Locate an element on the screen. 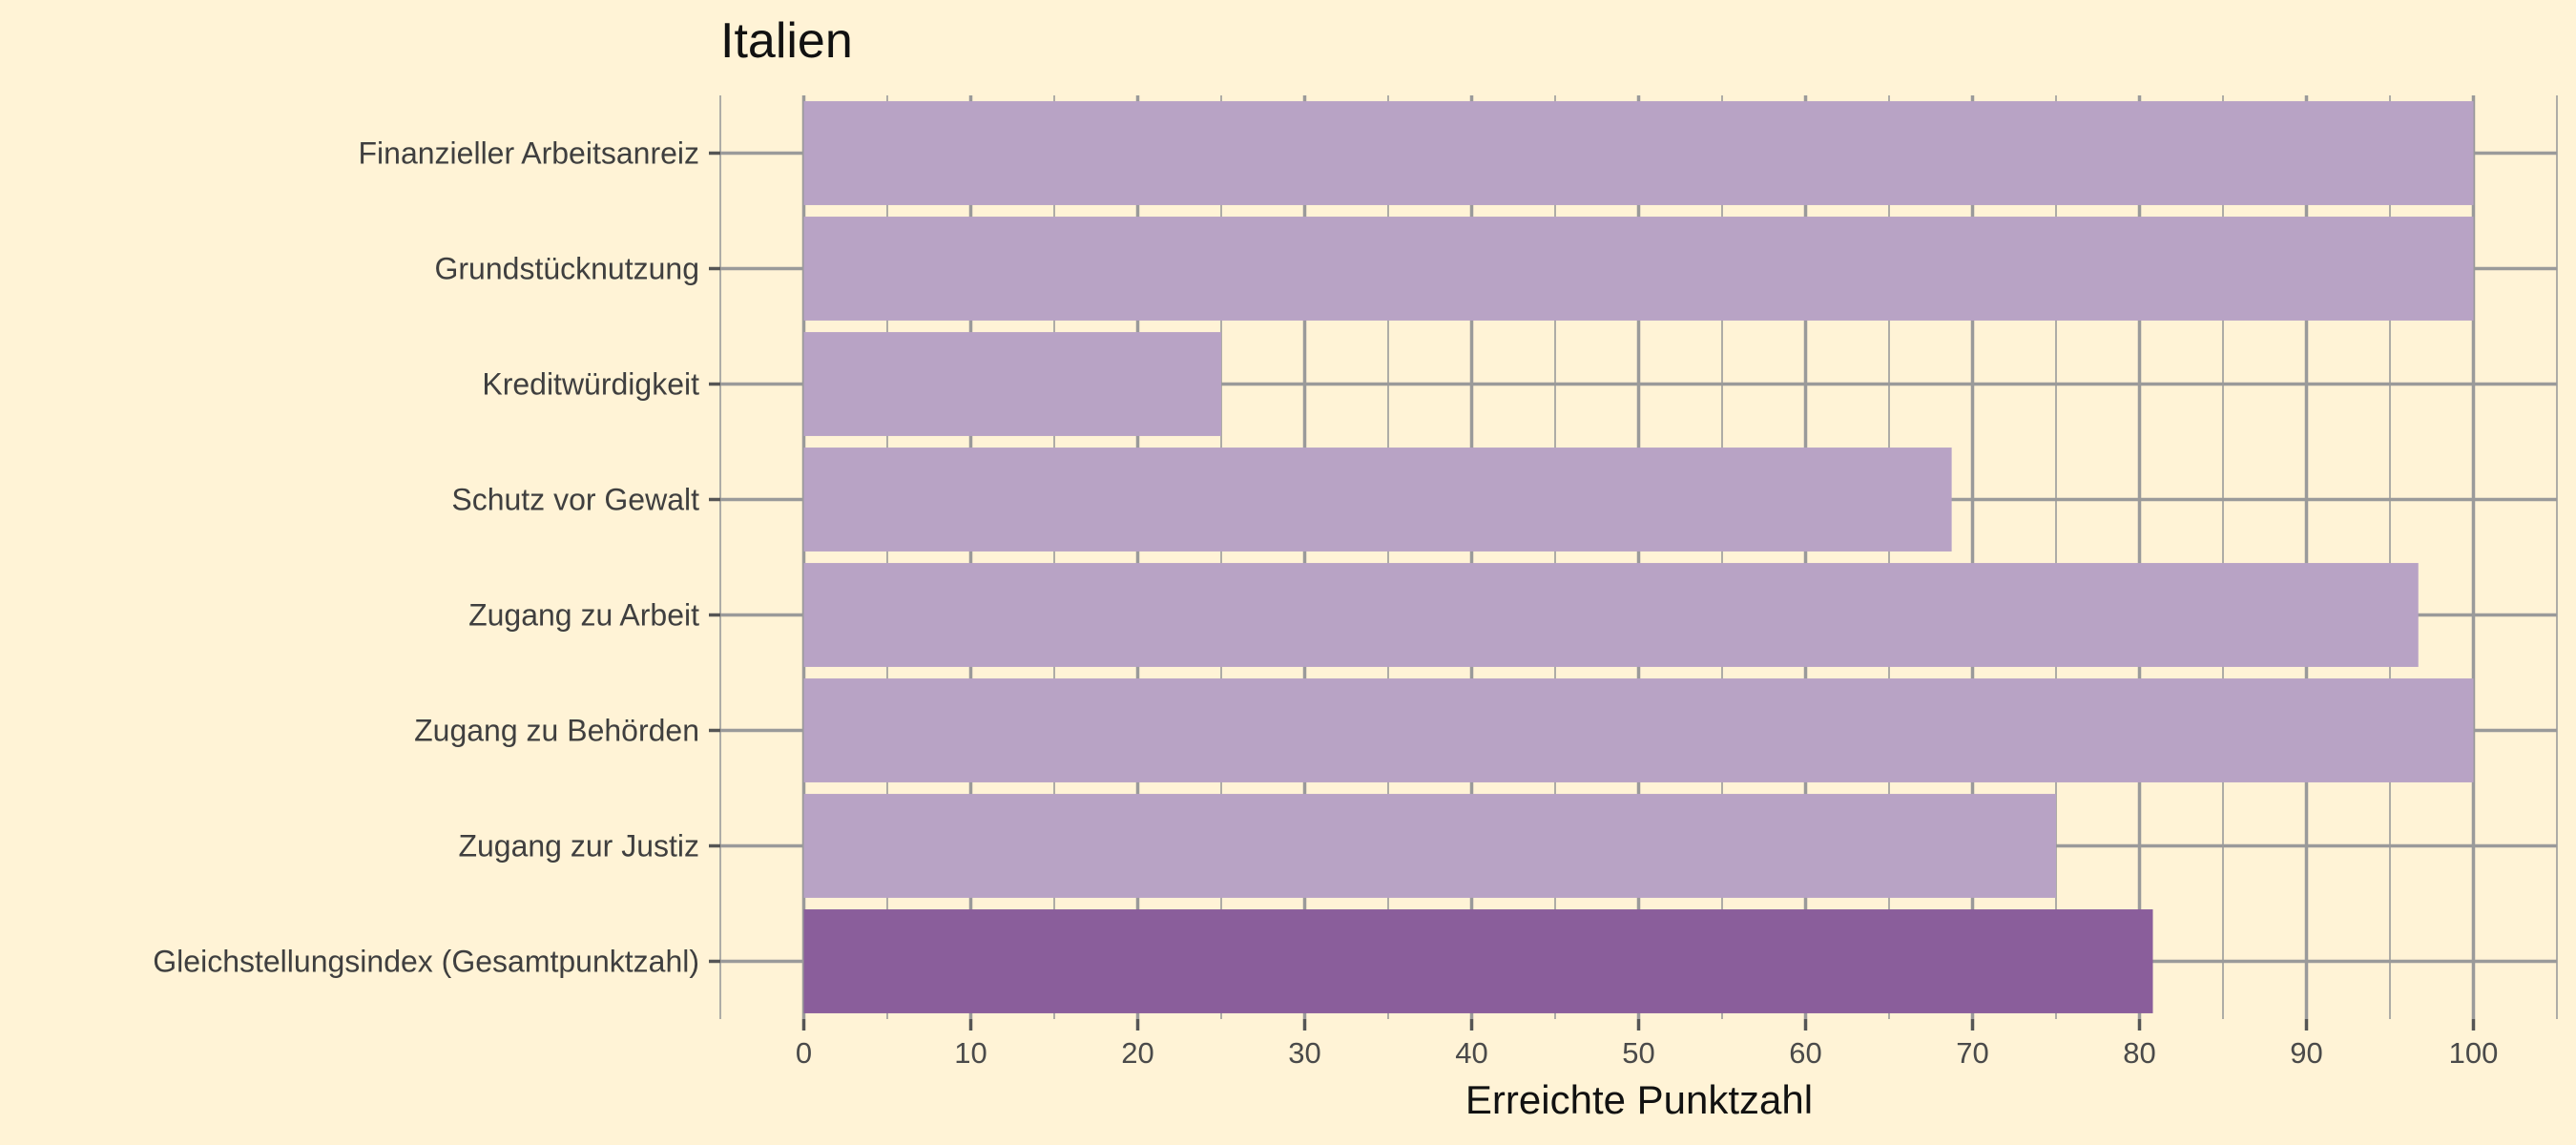 Image resolution: width=2576 pixels, height=1145 pixels. y-tick-label: Zugang zu Behörden is located at coordinates (556, 731).